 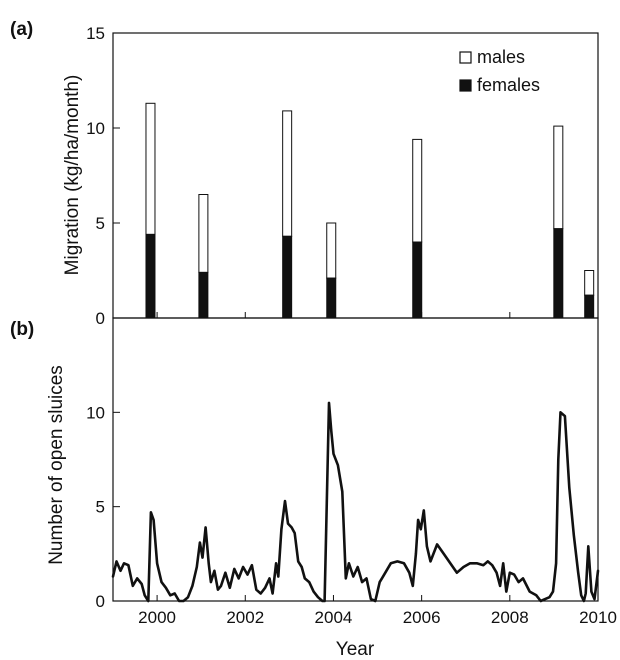 What do you see at coordinates (465, 85) in the screenshot?
I see `legend-females-swatch` at bounding box center [465, 85].